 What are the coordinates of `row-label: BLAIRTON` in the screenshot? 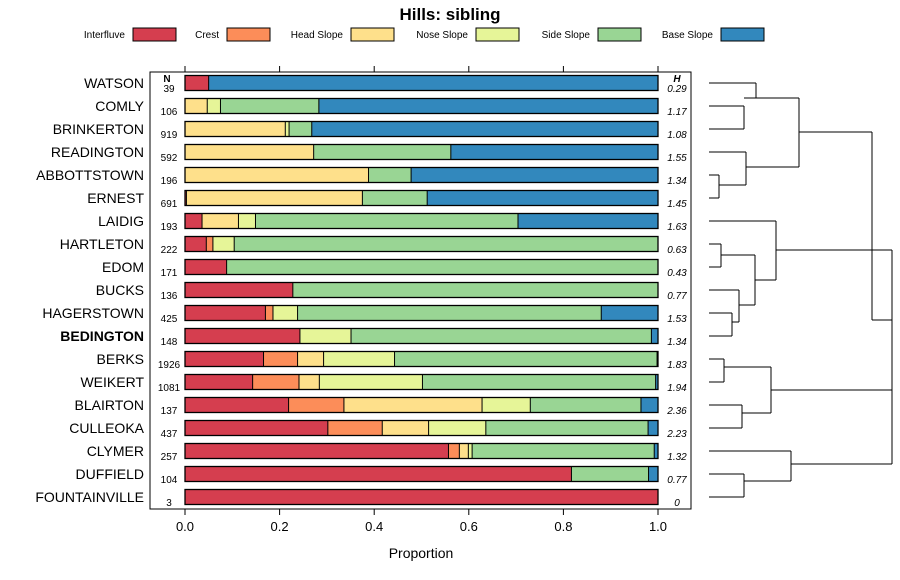 It's located at (109, 405).